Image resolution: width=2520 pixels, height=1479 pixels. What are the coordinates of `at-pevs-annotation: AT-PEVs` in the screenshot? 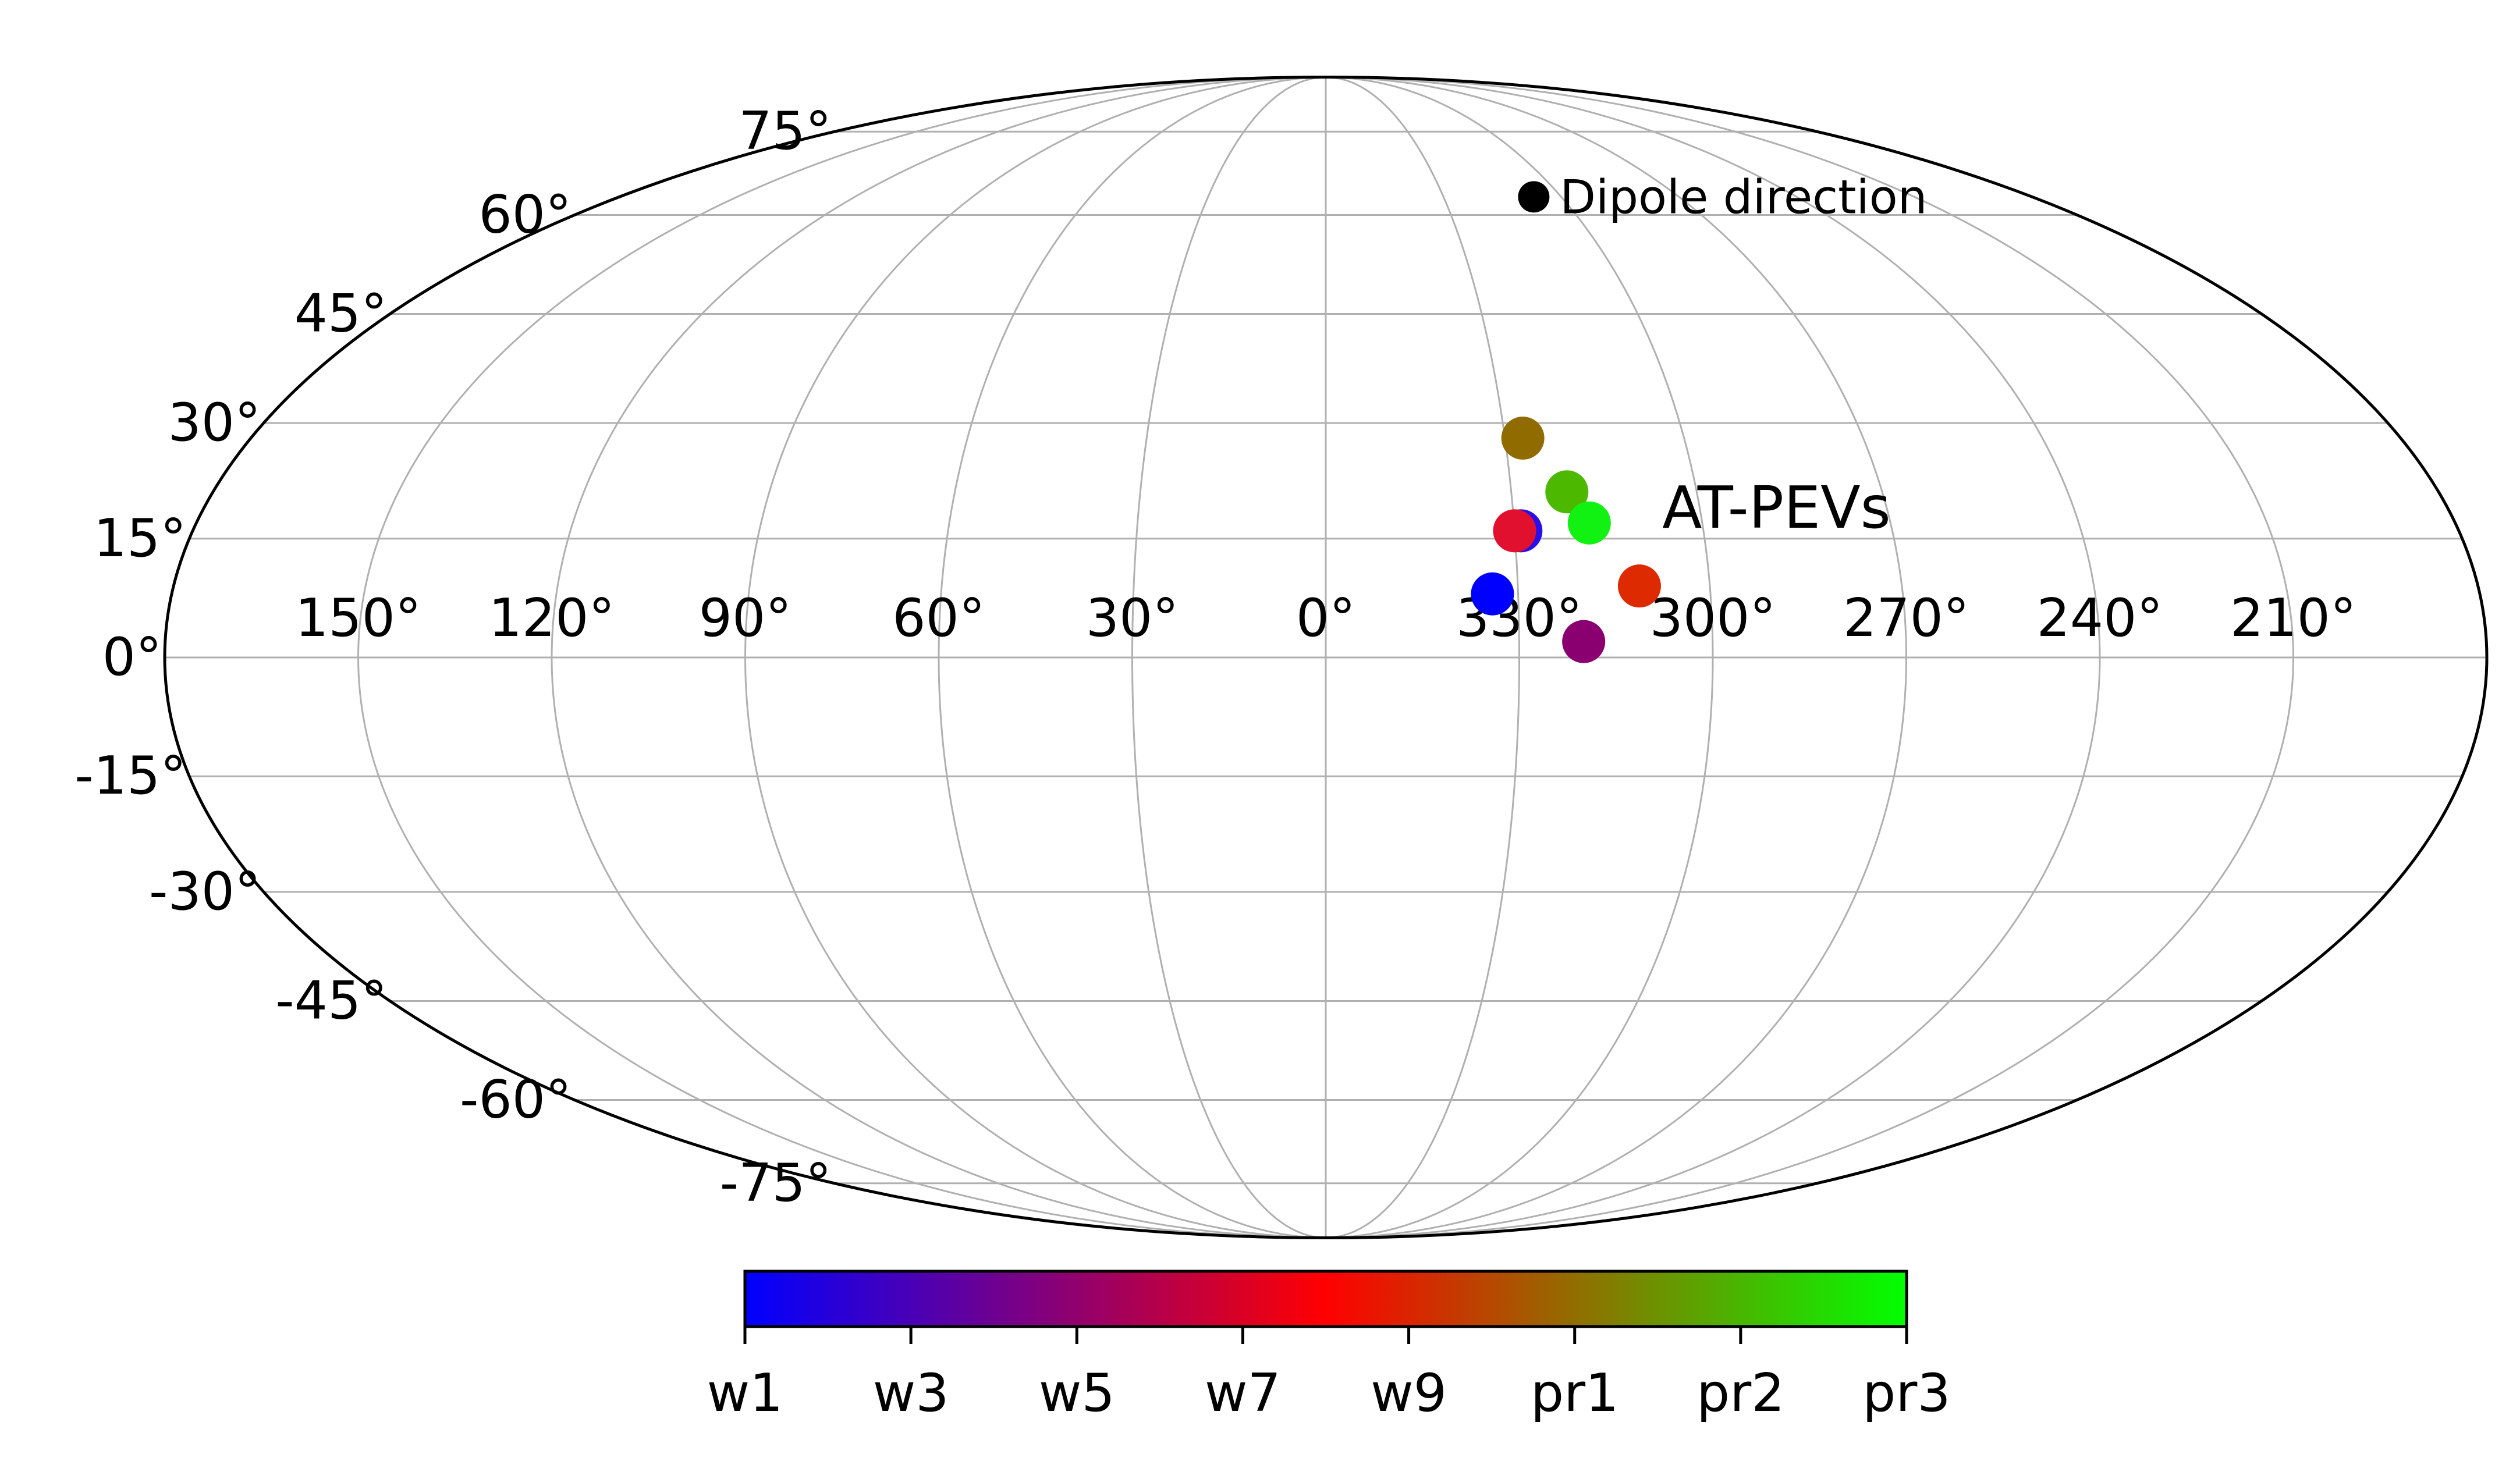 It's located at (1776, 508).